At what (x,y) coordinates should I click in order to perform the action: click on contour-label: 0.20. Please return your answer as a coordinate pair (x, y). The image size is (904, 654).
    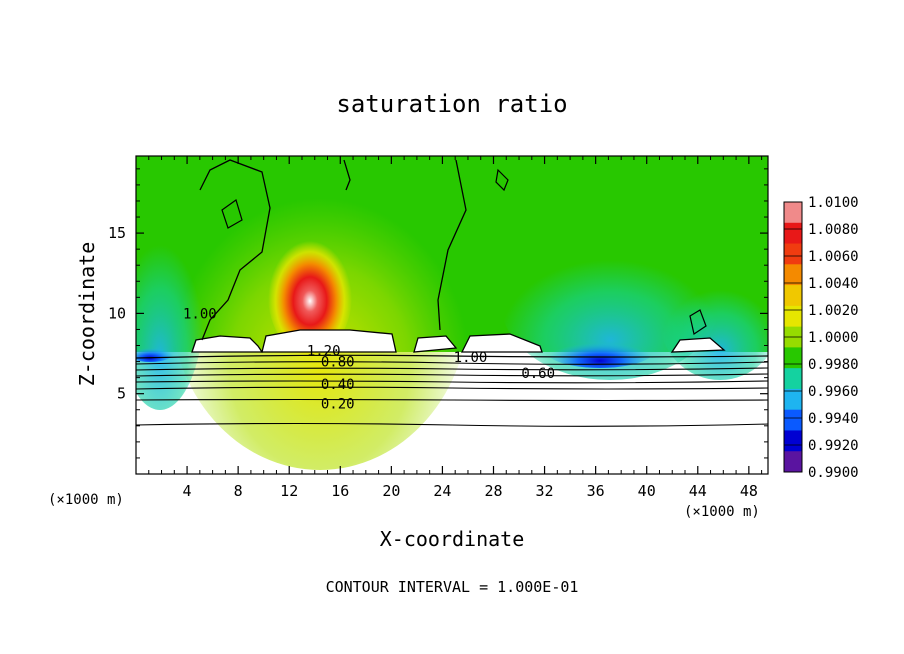
    Looking at the image, I should click on (338, 404).